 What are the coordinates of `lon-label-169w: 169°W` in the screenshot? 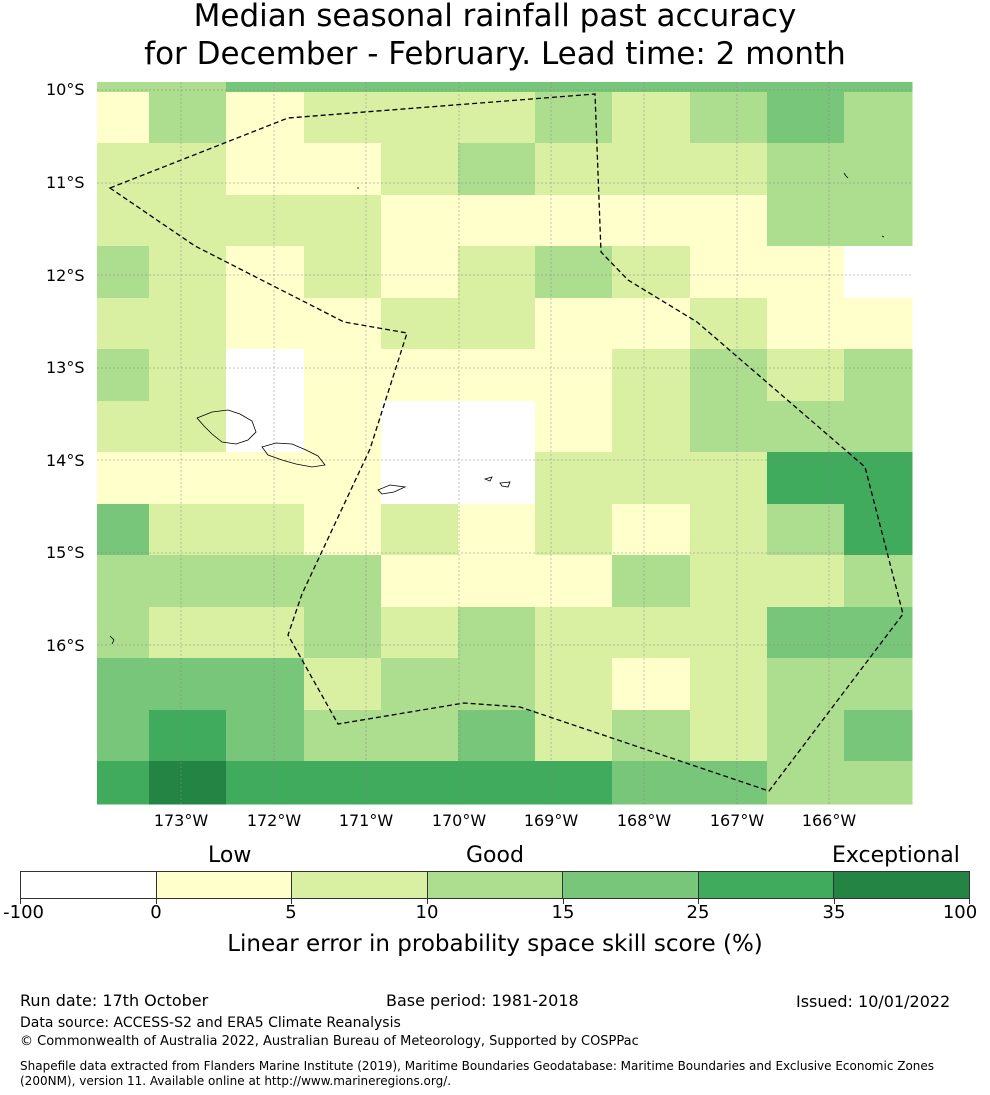 It's located at (551, 820).